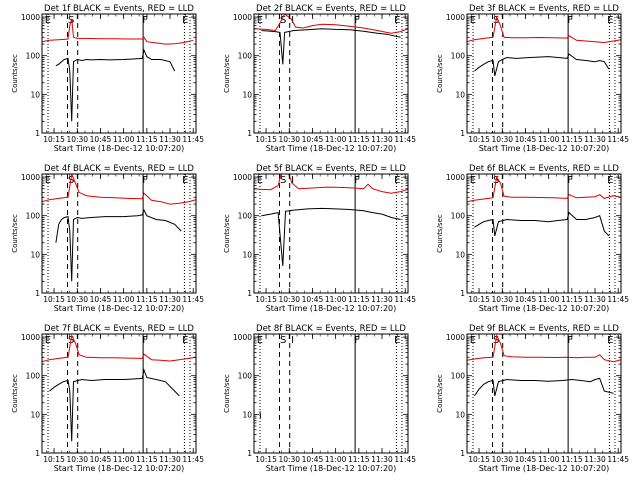 The width and height of the screenshot is (640, 480). What do you see at coordinates (292, 180) in the screenshot?
I see `event-marker: I` at bounding box center [292, 180].